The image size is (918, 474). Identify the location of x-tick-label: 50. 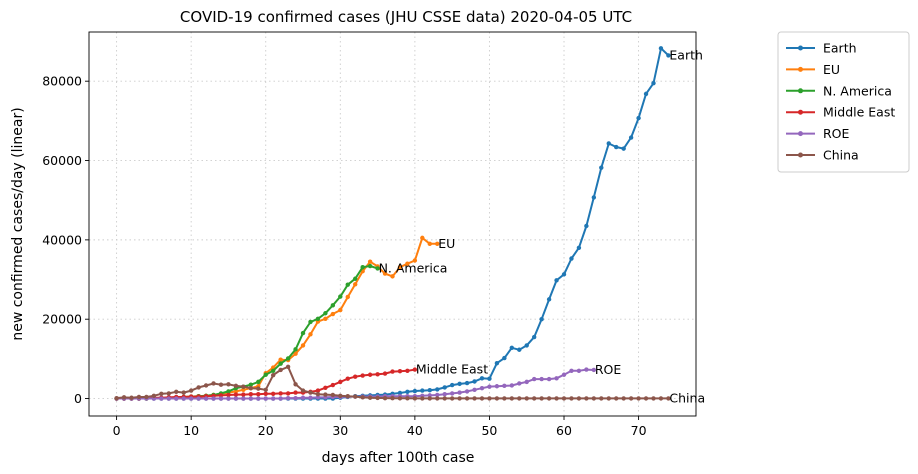
(489, 430).